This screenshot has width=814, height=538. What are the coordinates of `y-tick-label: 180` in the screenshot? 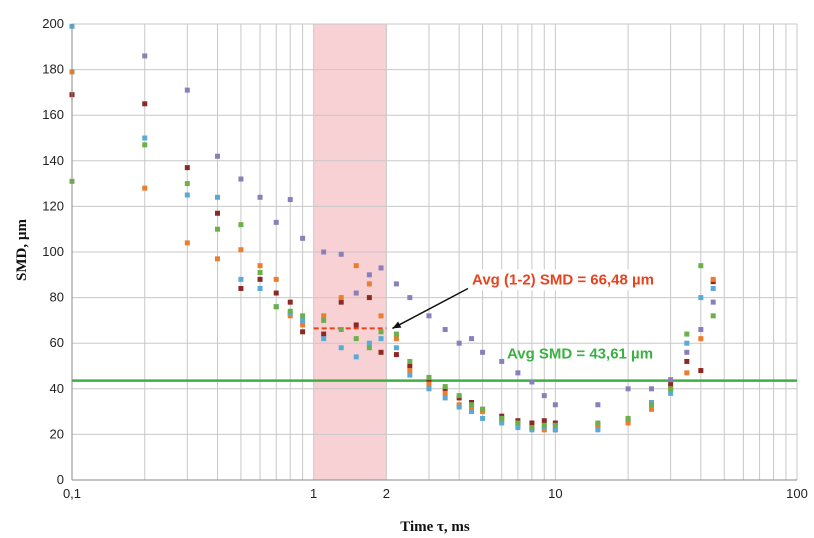 It's located at (53, 69).